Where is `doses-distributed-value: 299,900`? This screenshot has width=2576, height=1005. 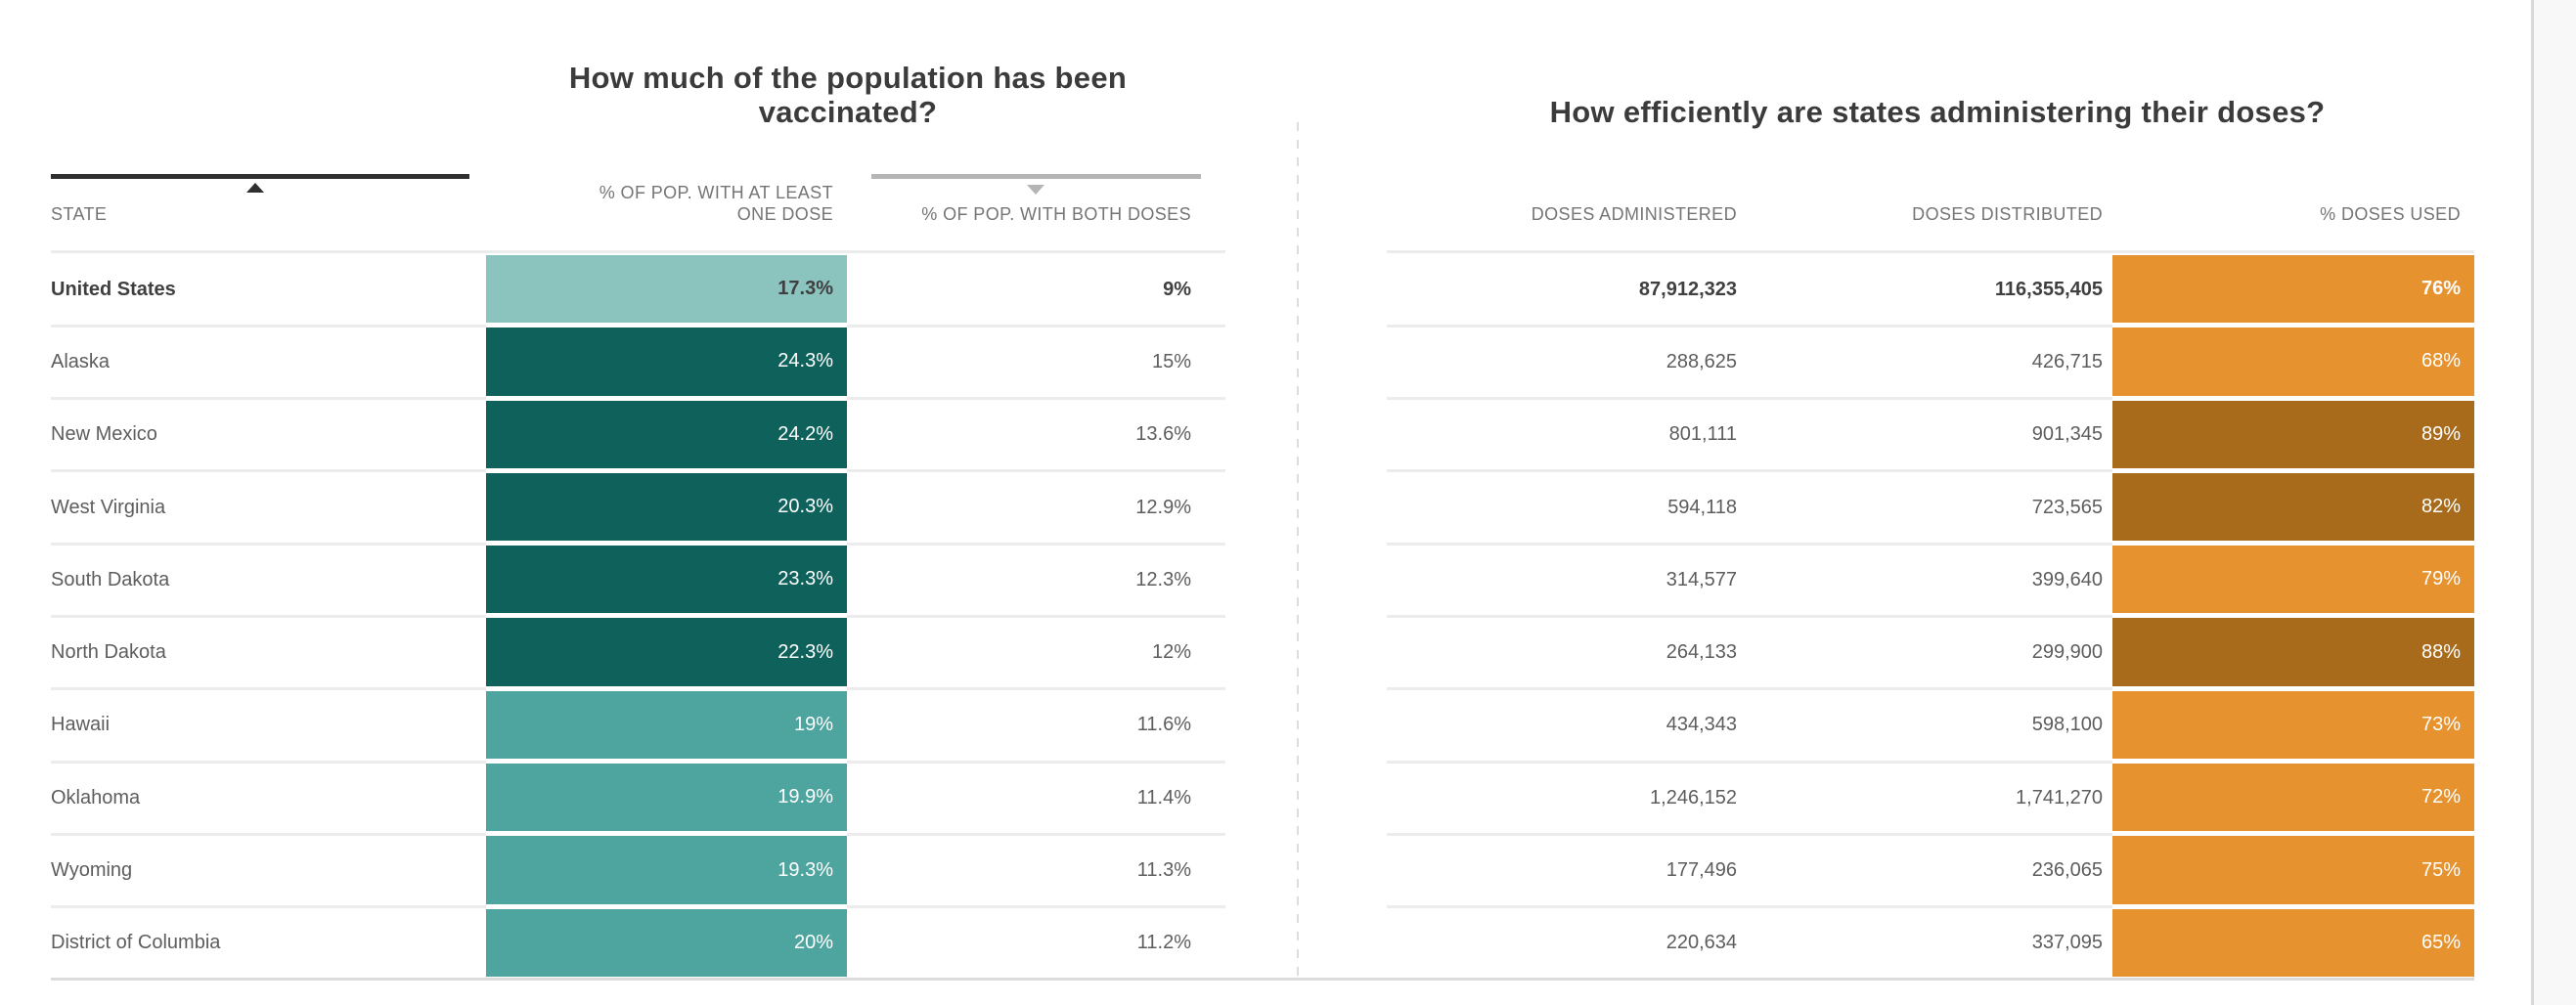
doses-distributed-value: 299,900 is located at coordinates (2067, 652).